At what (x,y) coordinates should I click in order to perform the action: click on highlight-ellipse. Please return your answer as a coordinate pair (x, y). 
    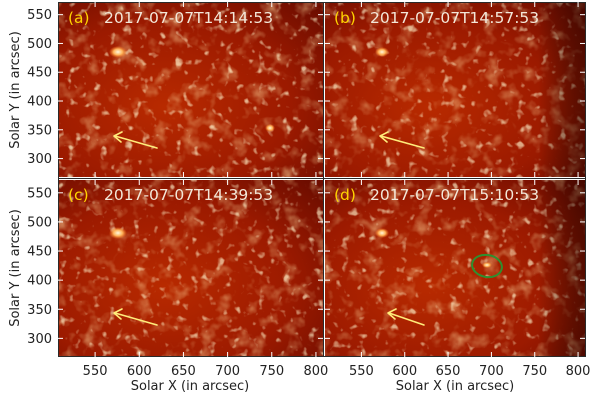
    Looking at the image, I should click on (487, 266).